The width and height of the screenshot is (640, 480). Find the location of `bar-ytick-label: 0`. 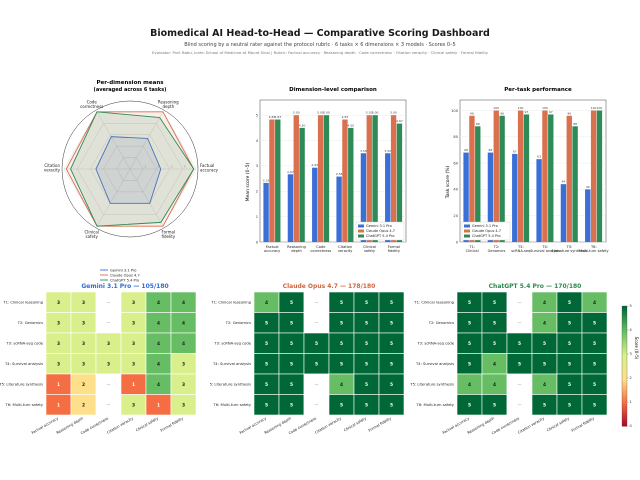

bar-ytick-label: 0 is located at coordinates (257, 242).